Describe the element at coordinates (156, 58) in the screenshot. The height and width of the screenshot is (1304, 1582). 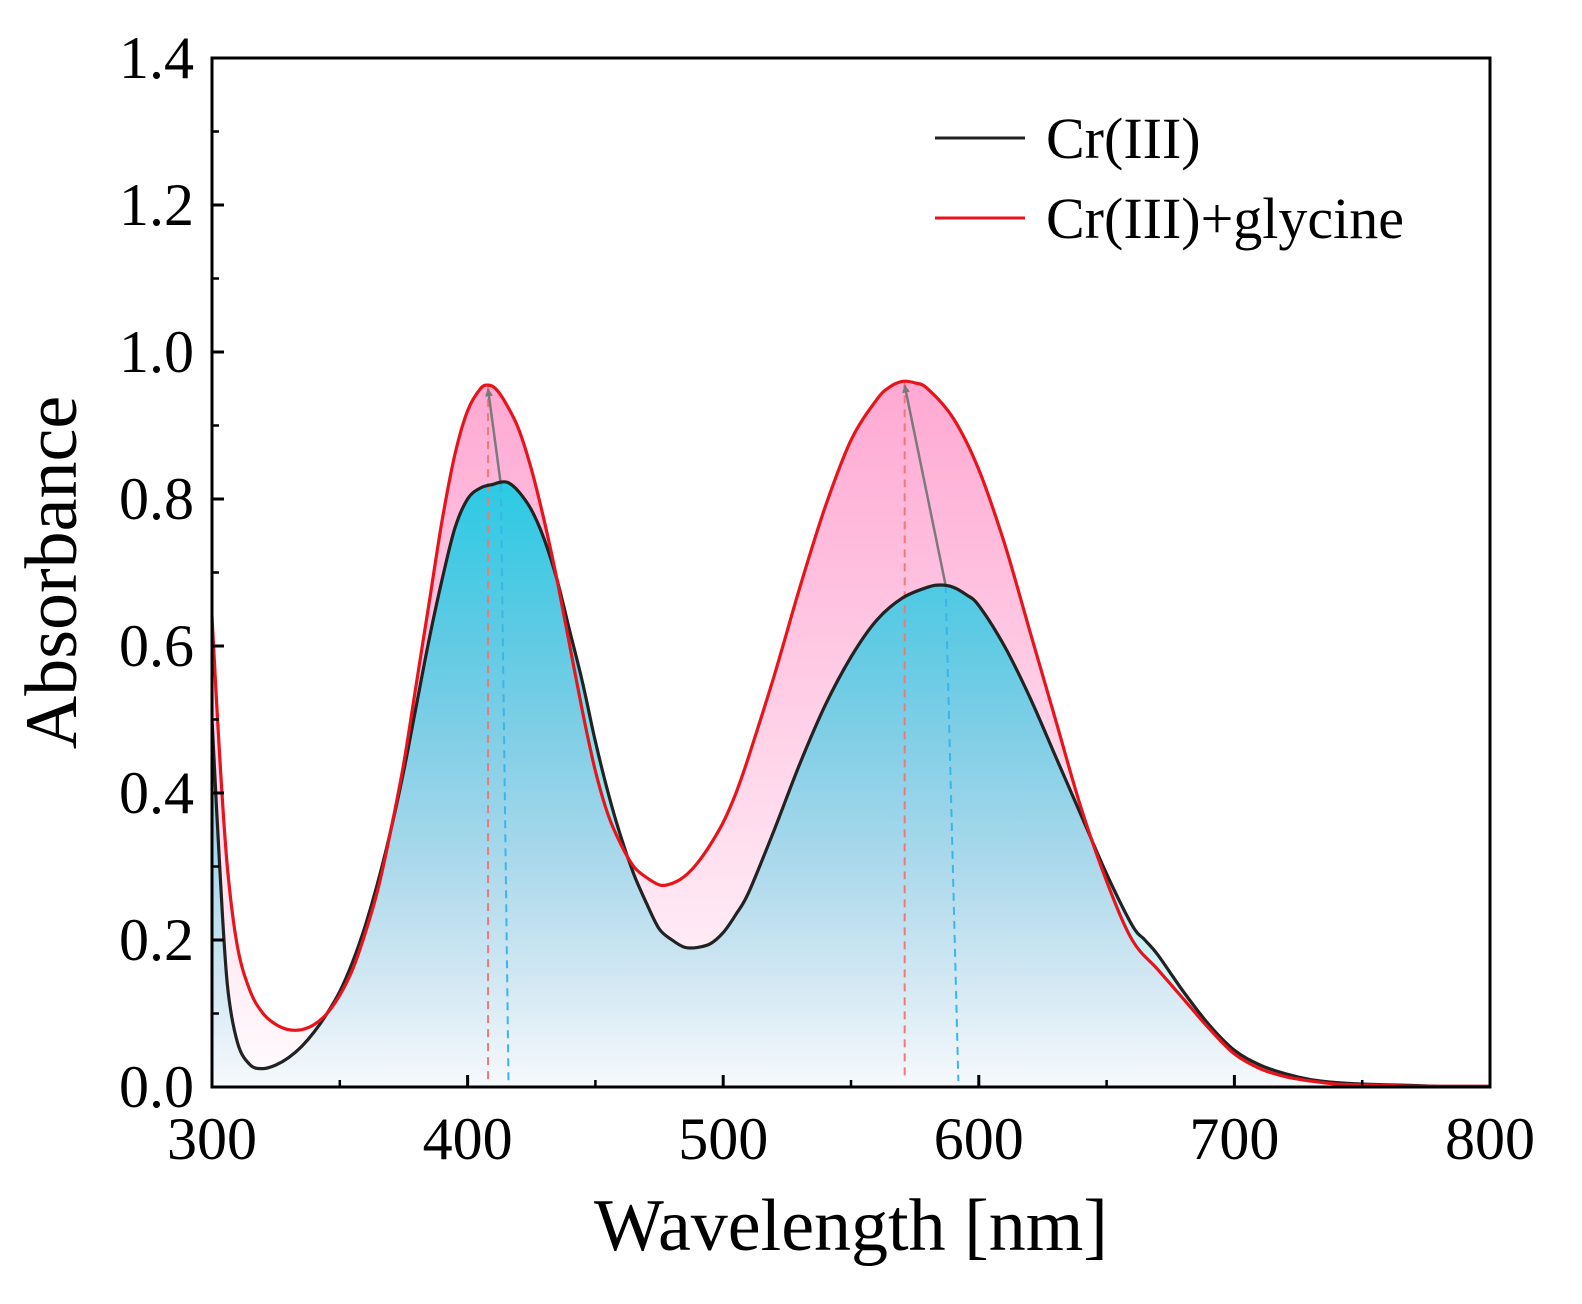
I see `y-tick-label: 1.4` at that location.